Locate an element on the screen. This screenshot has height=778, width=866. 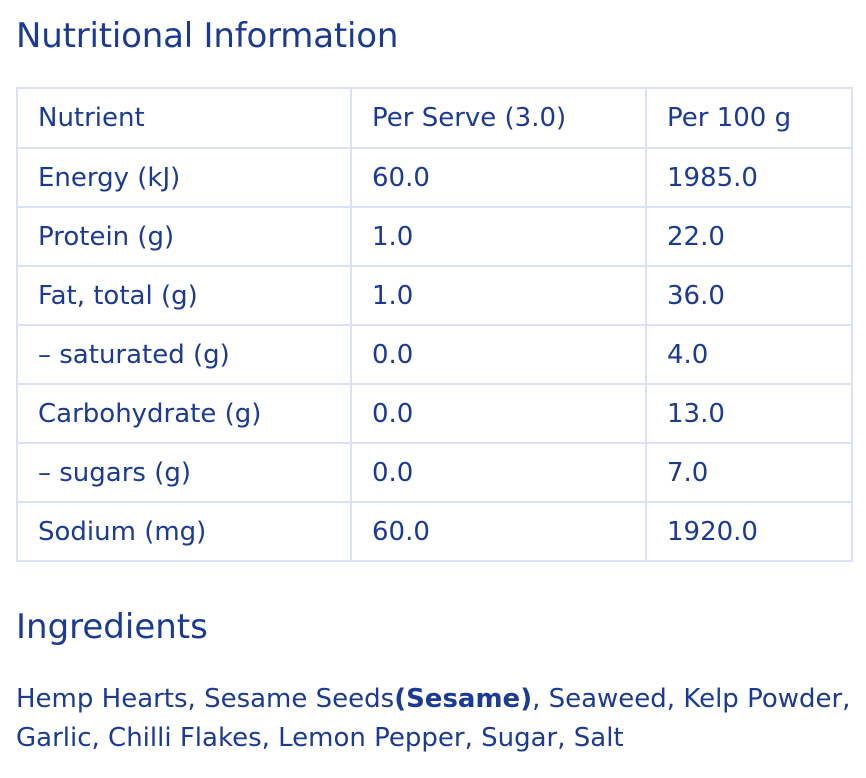
table-header-row: Nutrient Per Serve (3.0) Per 100 g is located at coordinates (434, 118).